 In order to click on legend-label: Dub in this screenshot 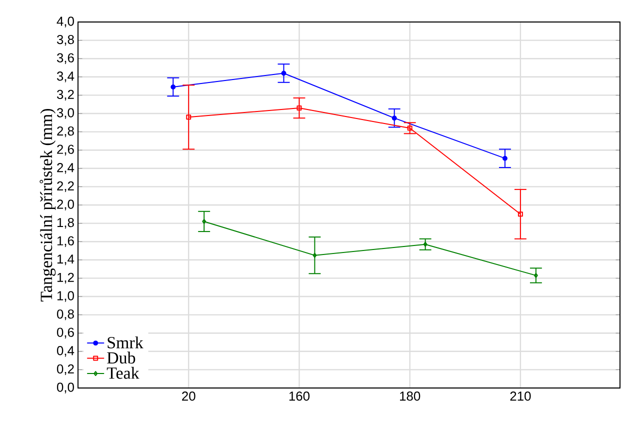, I will do `click(121, 358)`.